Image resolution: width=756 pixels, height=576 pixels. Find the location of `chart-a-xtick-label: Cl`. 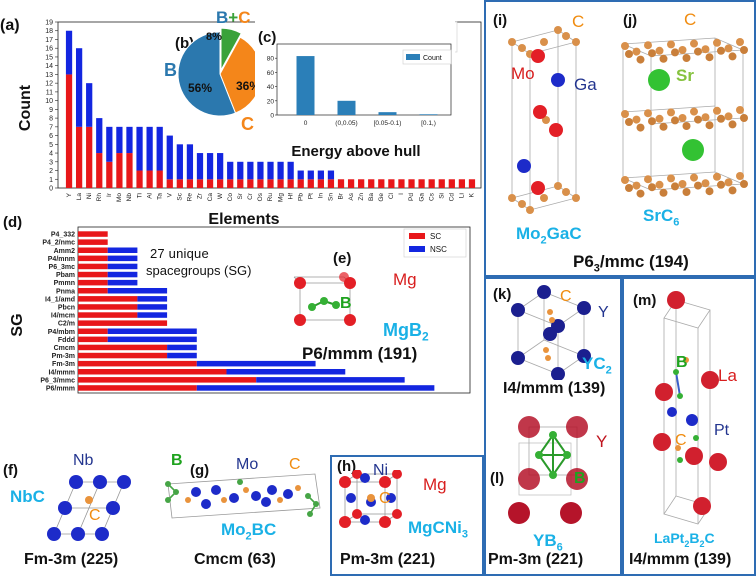

chart-a-xtick-label: Cl is located at coordinates (391, 195).